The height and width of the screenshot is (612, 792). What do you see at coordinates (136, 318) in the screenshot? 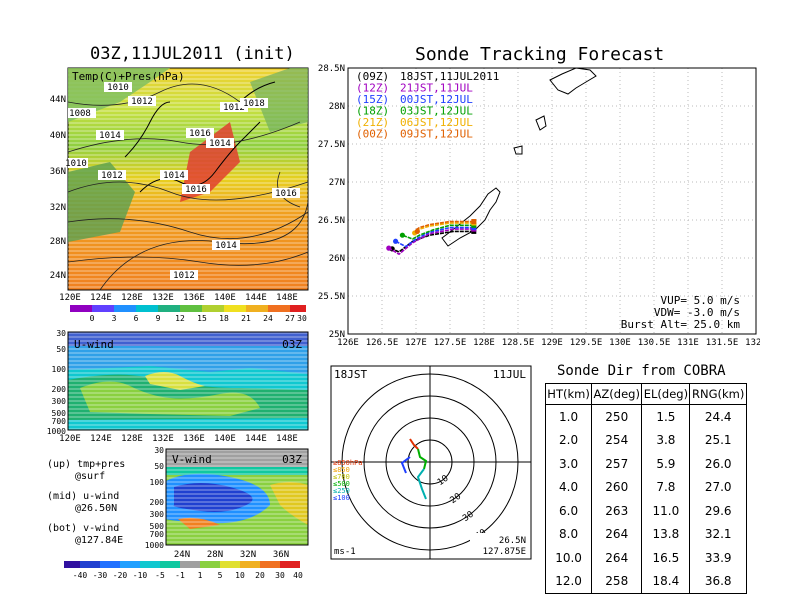
I see `svg-text: 6` at bounding box center [136, 318].